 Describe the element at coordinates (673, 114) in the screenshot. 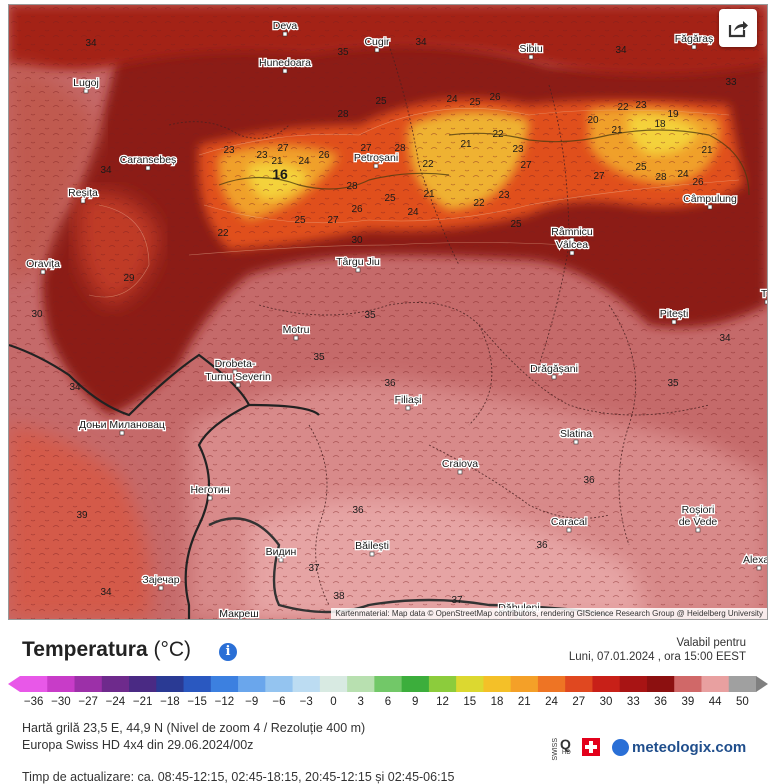

I see `temperature-label: 19` at that location.